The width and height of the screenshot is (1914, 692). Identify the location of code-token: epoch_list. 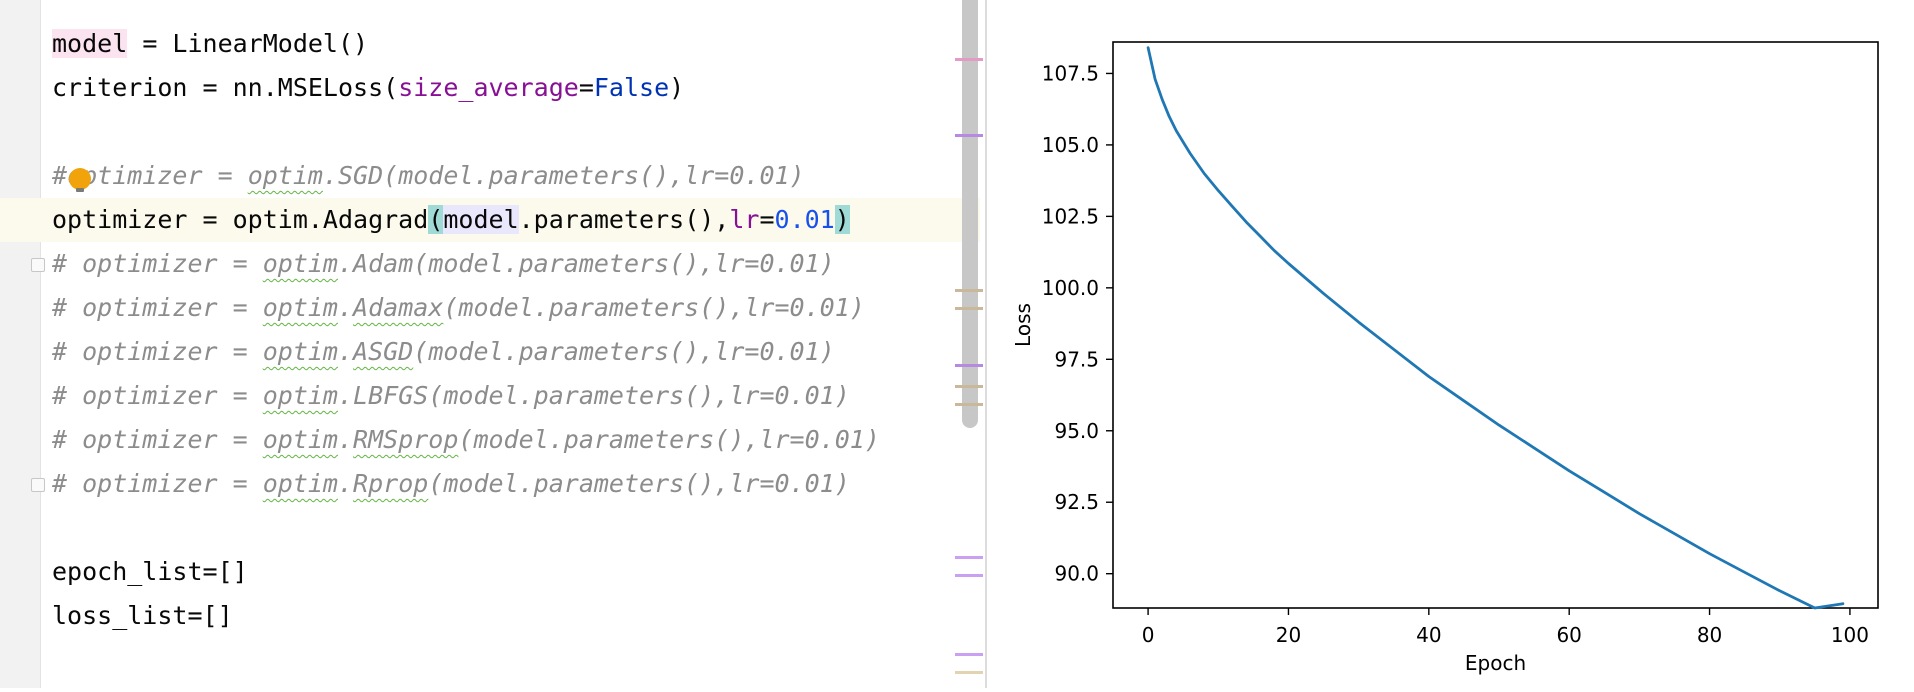
(127, 571).